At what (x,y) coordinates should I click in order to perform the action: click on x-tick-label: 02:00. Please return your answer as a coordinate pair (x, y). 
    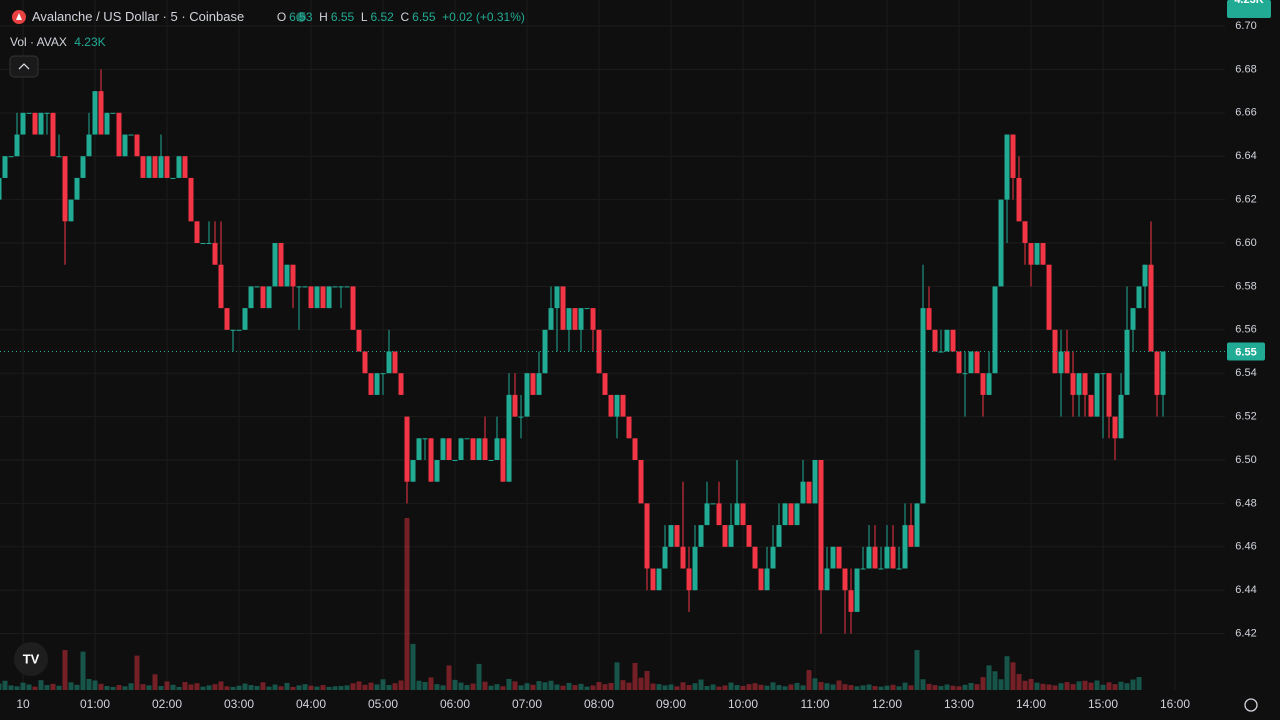
    Looking at the image, I should click on (167, 704).